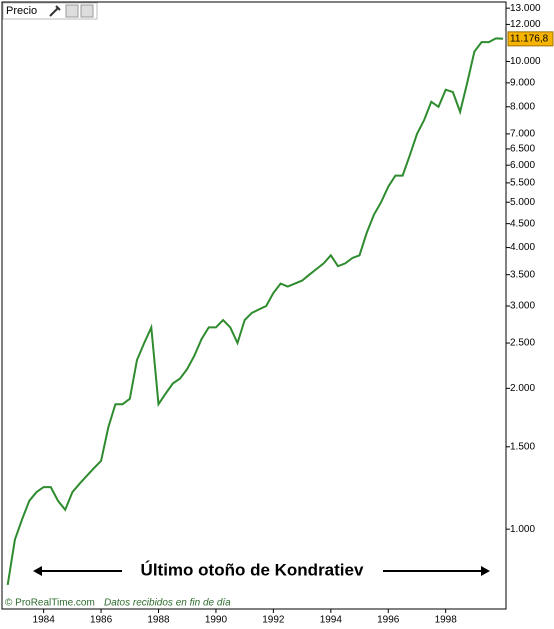 This screenshot has width=554, height=629. I want to click on y-tick-label: 4.500, so click(522, 223).